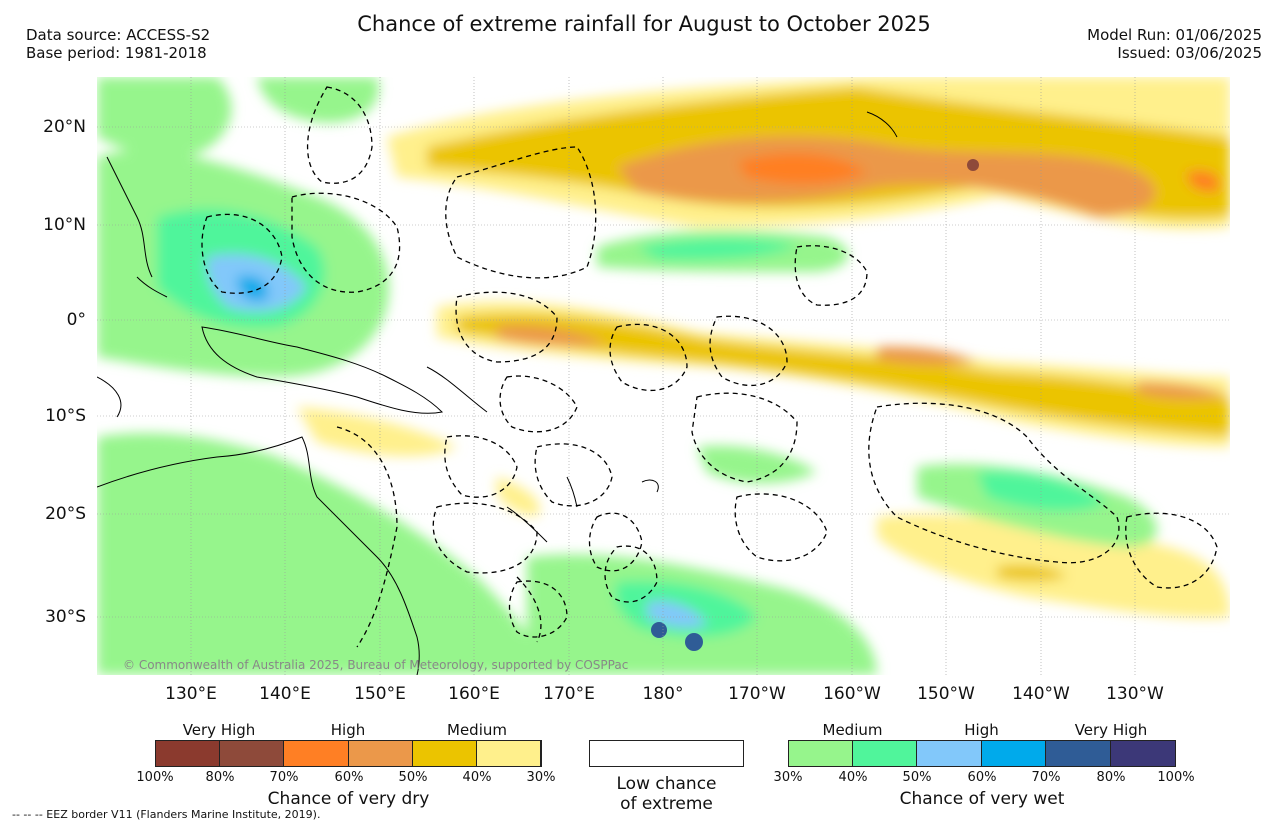  Describe the element at coordinates (418, 462) in the screenshot. I see `dry-region-south-central` at that location.